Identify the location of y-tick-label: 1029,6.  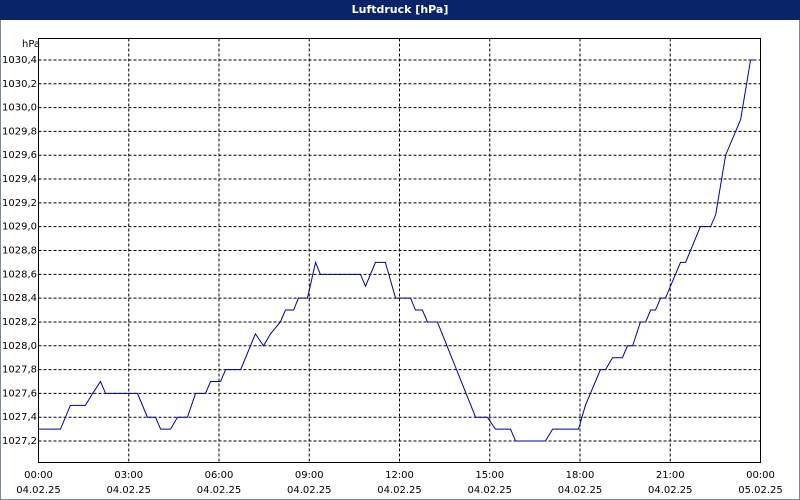
(19, 155).